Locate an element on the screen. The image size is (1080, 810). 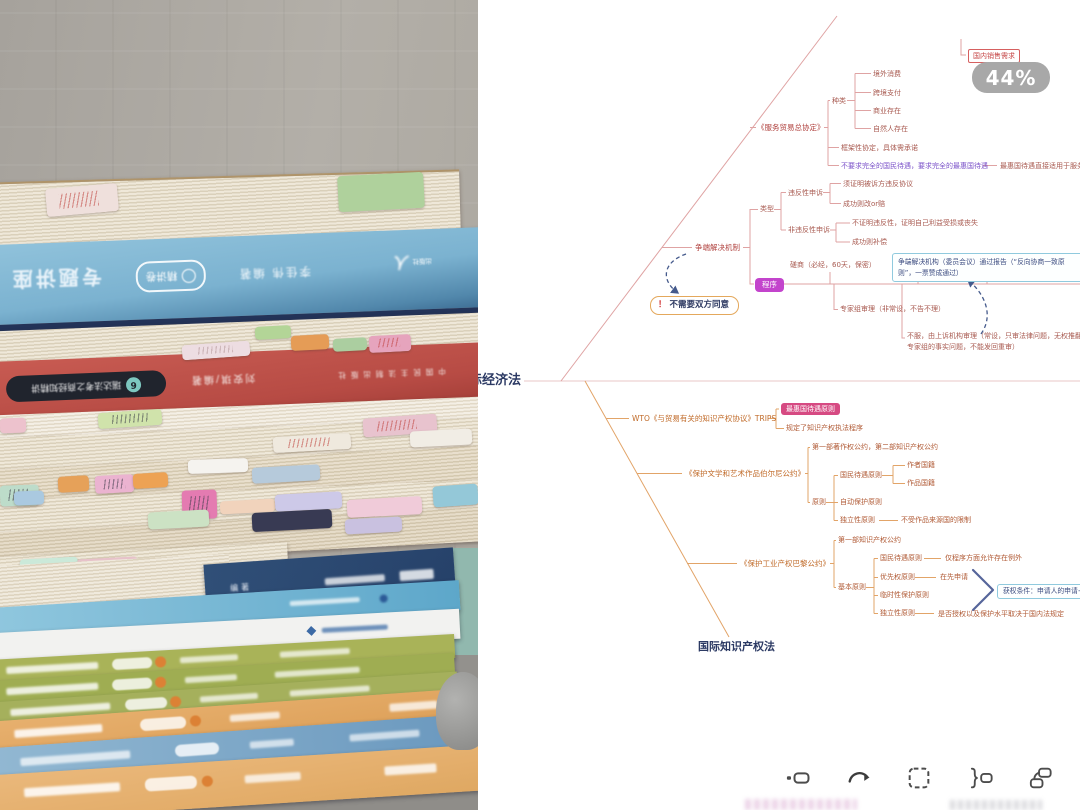
node-priority: 优先权原则 is located at coordinates (897, 577).